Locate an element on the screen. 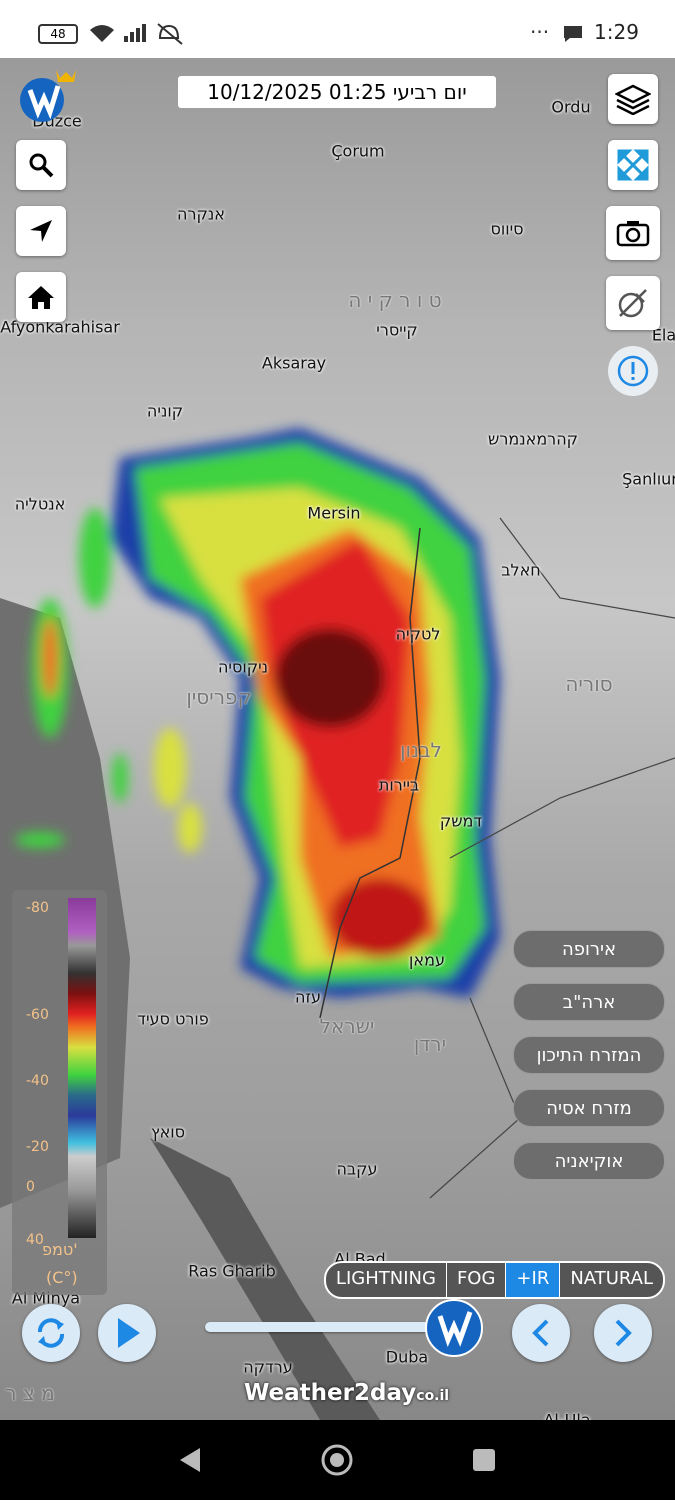 The height and width of the screenshot is (1504, 675). map-label: Çorum is located at coordinates (358, 151).